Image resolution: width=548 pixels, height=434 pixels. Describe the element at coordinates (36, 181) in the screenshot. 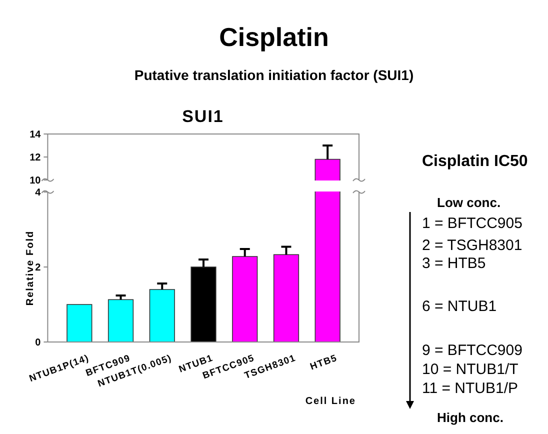

I see `y-tick-label: 10` at that location.